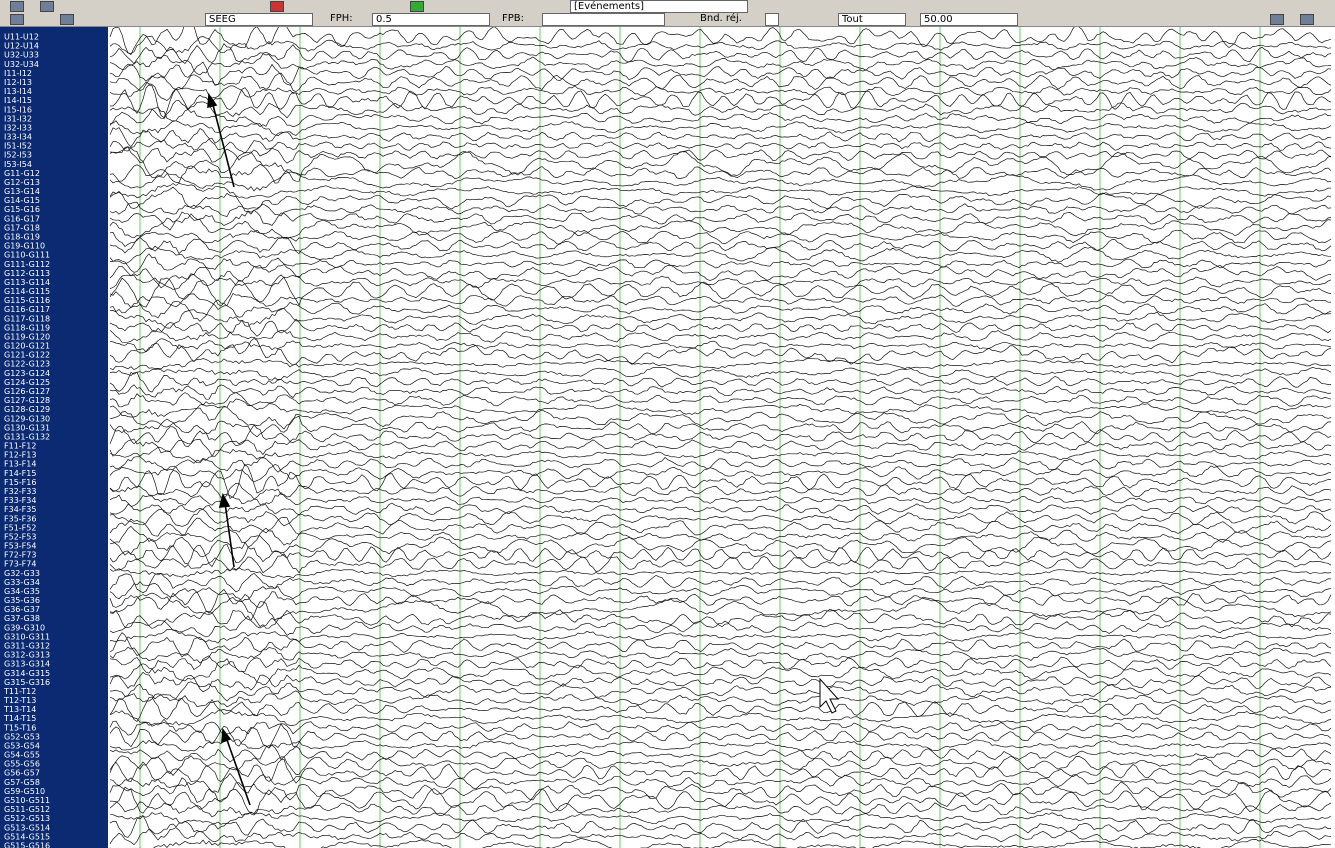 This screenshot has height=848, width=1335. Describe the element at coordinates (19, 700) in the screenshot. I see `channel-label: T12-T13` at that location.